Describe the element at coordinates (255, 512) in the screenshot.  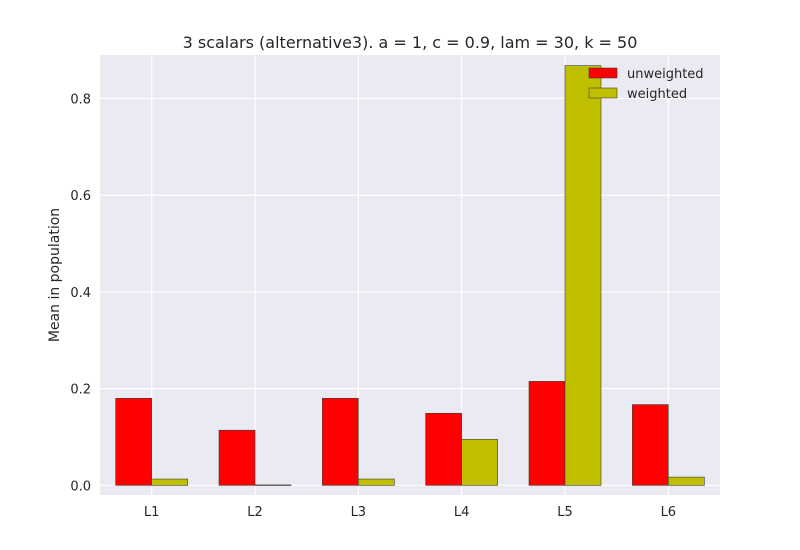
I see `x-tick-label: L2` at that location.